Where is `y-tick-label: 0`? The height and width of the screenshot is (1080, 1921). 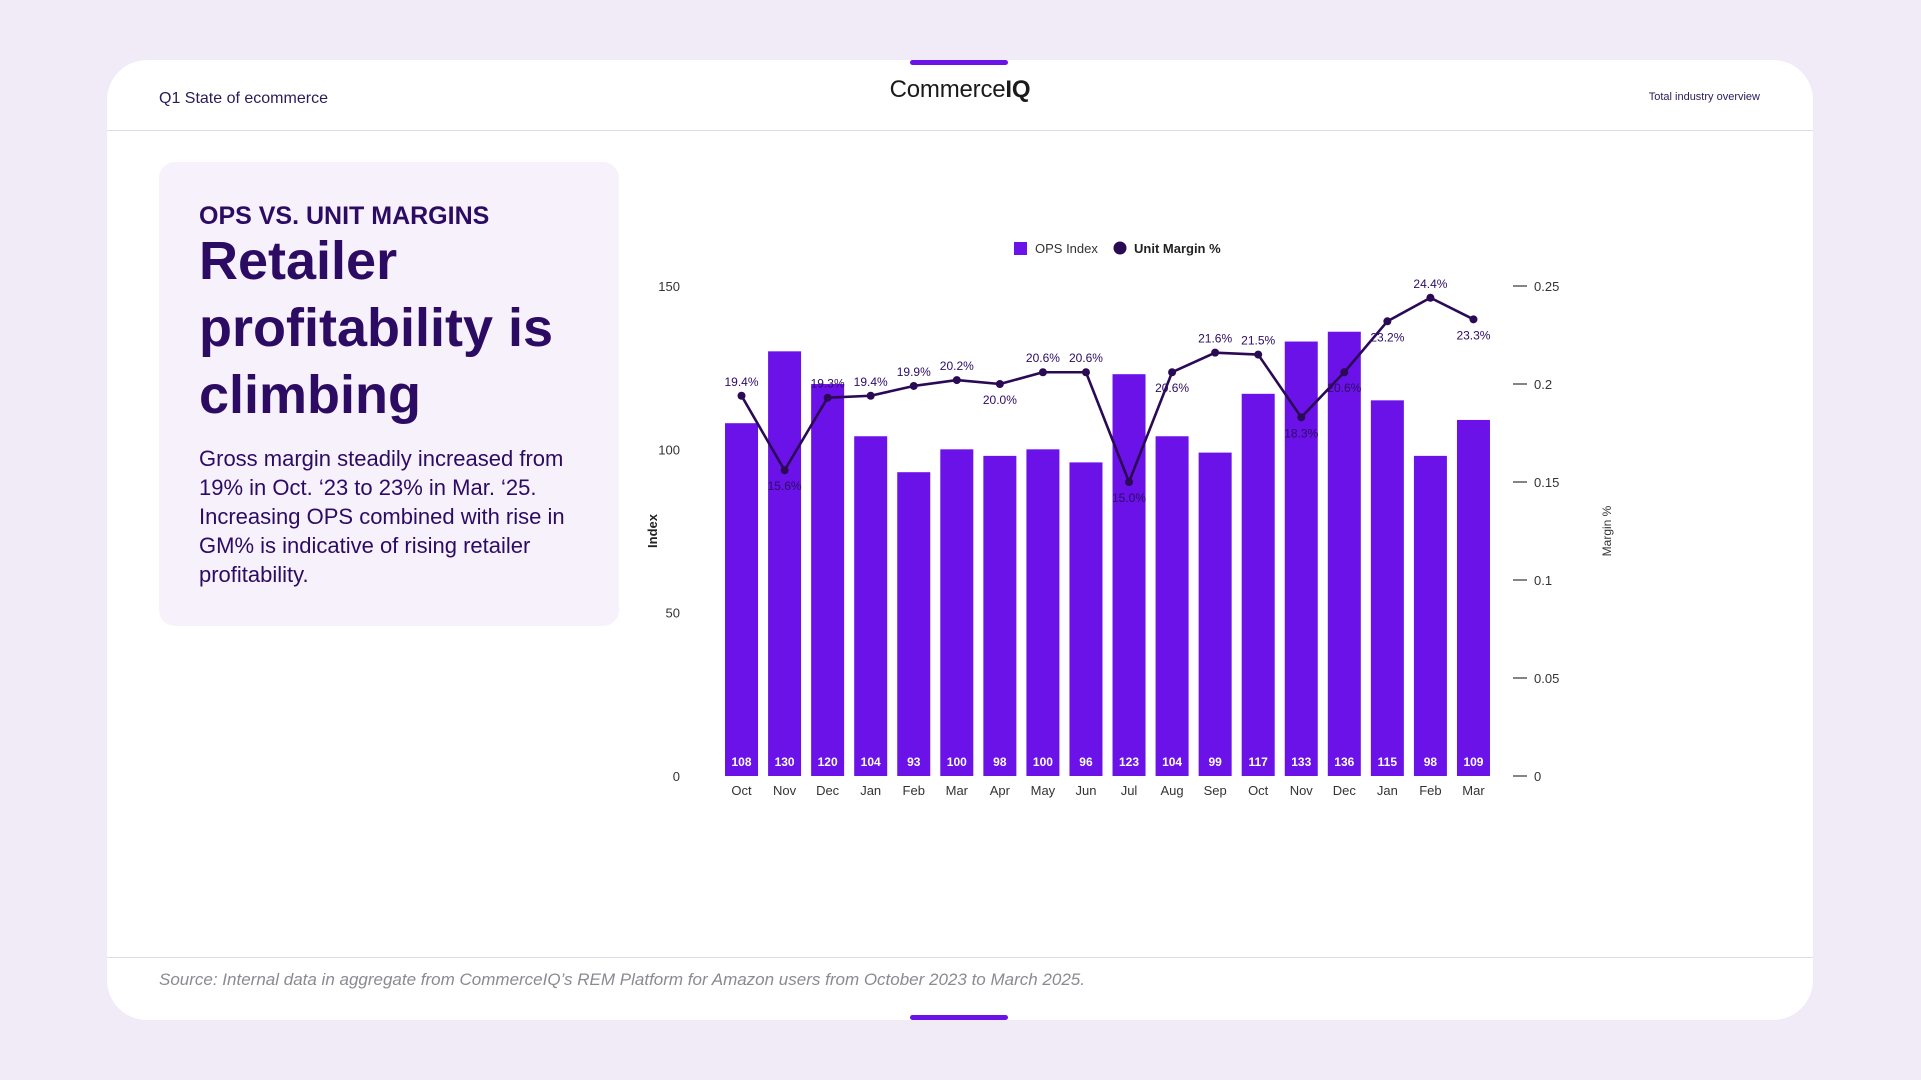
y-tick-label: 0 is located at coordinates (676, 776).